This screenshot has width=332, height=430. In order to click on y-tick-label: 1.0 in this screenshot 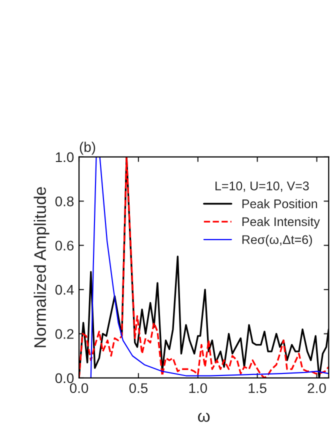, I will do `click(65, 157)`.